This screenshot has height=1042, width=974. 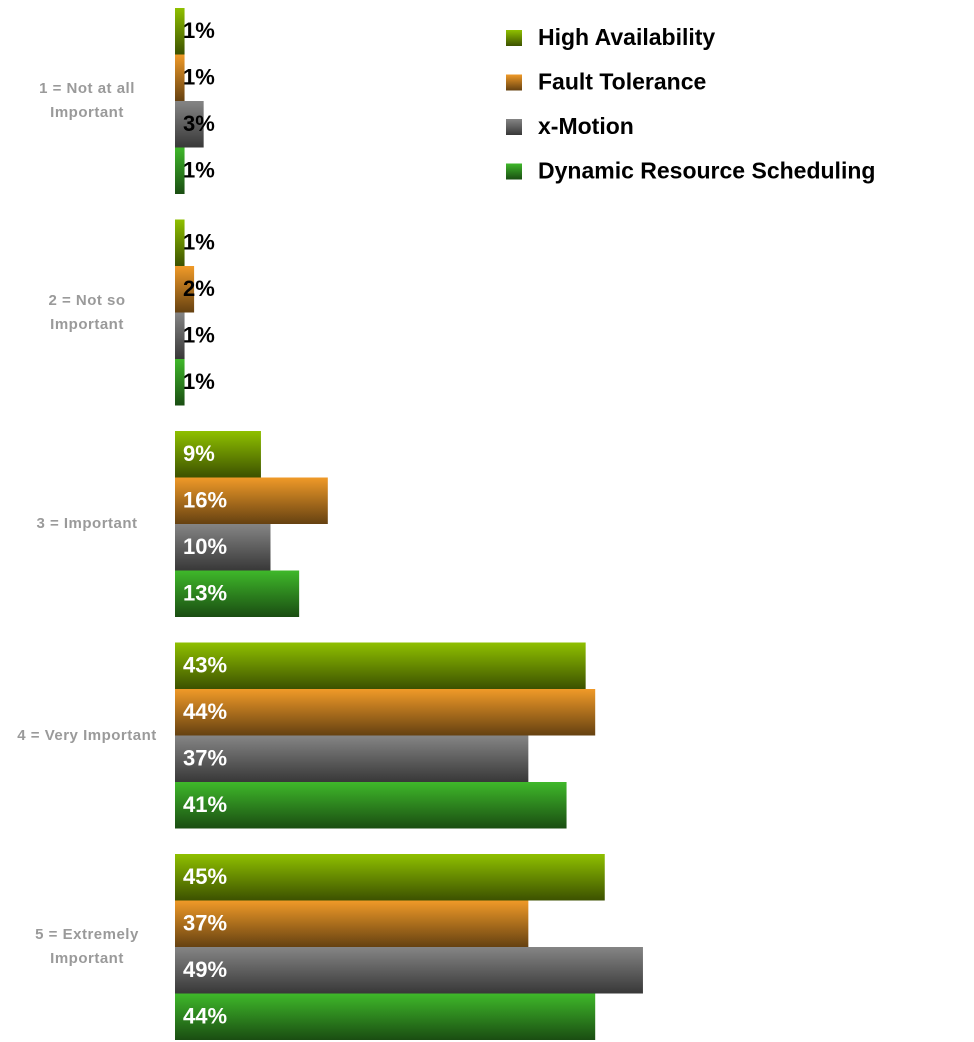 I want to click on category-label: 5 = Extremely Important, so click(x=87, y=946).